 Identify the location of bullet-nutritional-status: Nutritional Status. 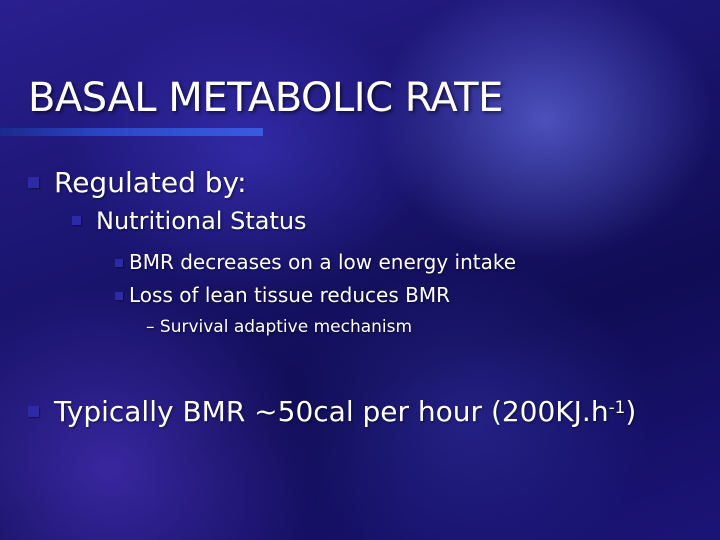
(189, 221).